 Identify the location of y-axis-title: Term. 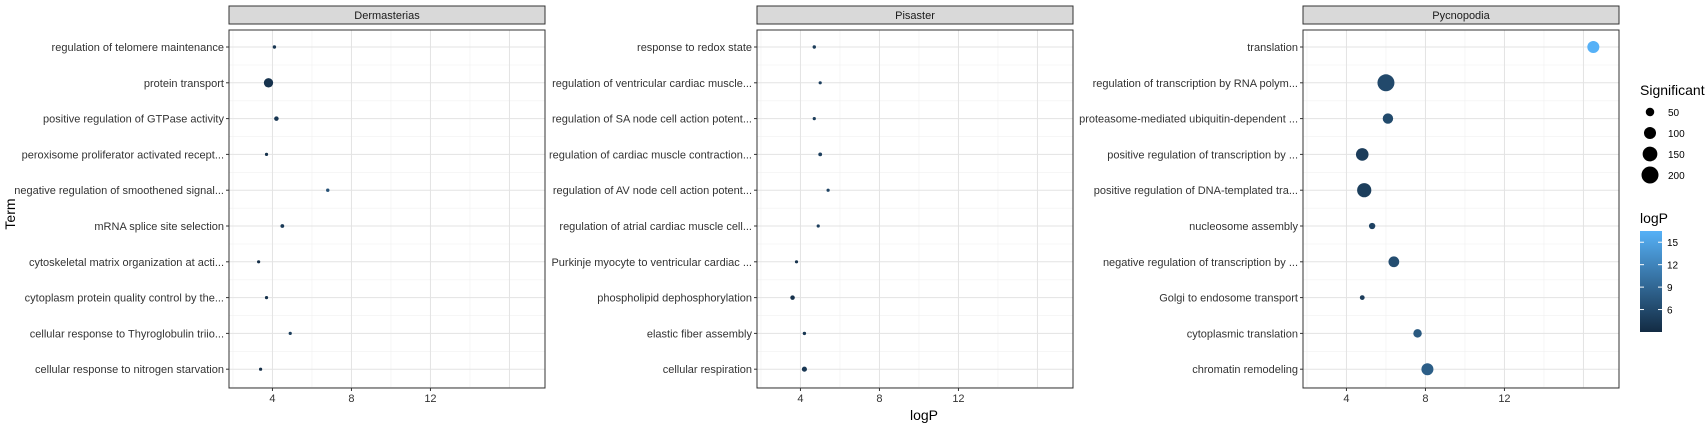
(10, 213).